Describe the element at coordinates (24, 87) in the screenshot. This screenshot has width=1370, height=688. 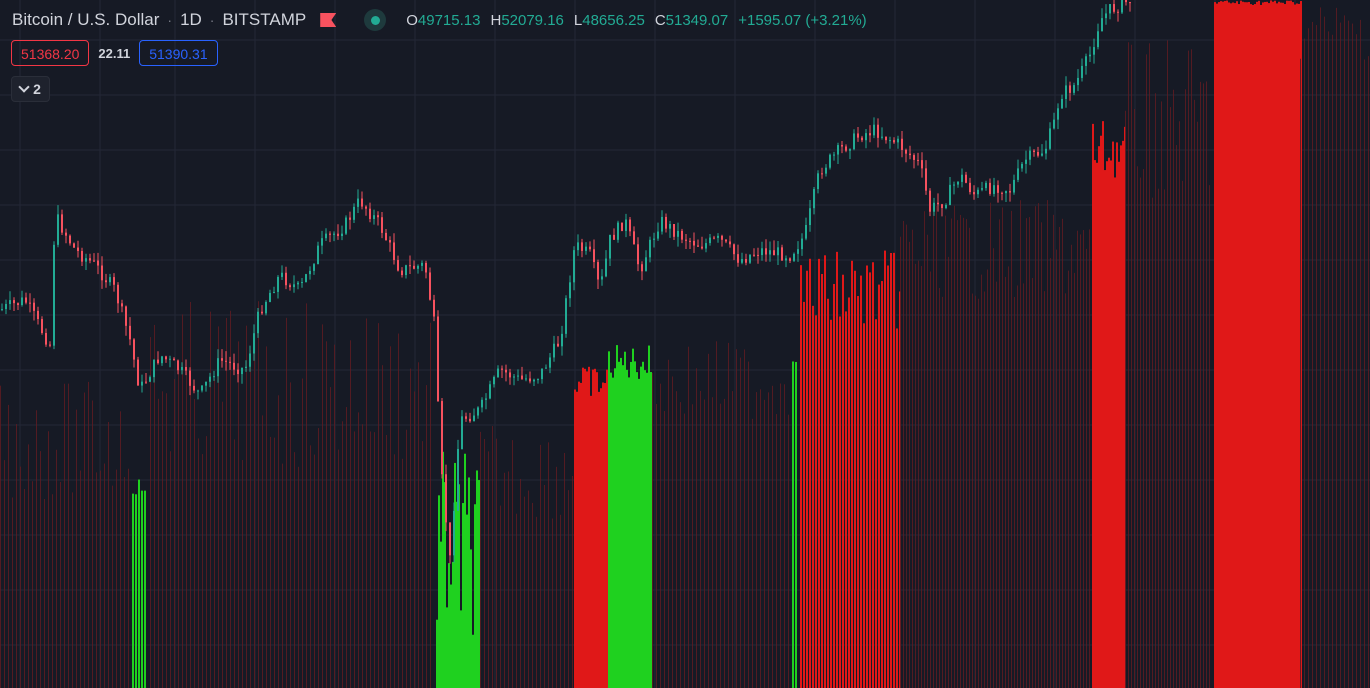
I see `chevron-down-icon` at that location.